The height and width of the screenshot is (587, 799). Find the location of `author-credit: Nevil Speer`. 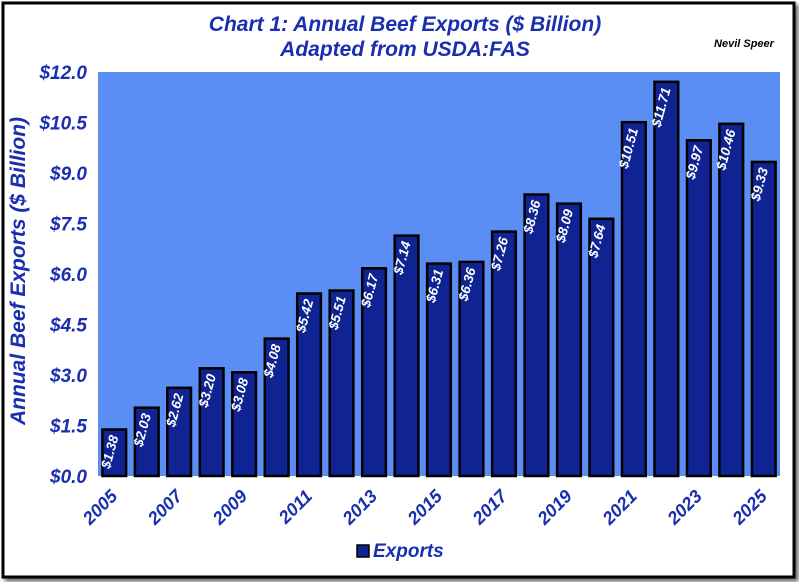

author-credit: Nevil Speer is located at coordinates (744, 44).